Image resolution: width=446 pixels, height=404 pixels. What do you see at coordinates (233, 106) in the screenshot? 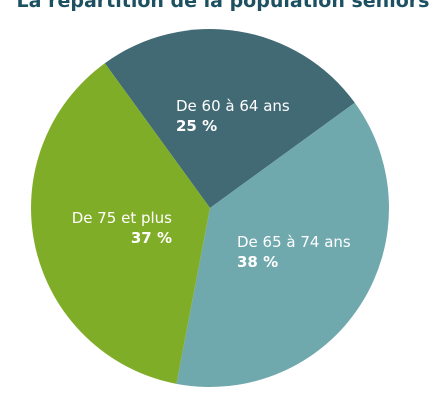
I see `slice-label-60-64: De 60 à 64 ans` at bounding box center [233, 106].